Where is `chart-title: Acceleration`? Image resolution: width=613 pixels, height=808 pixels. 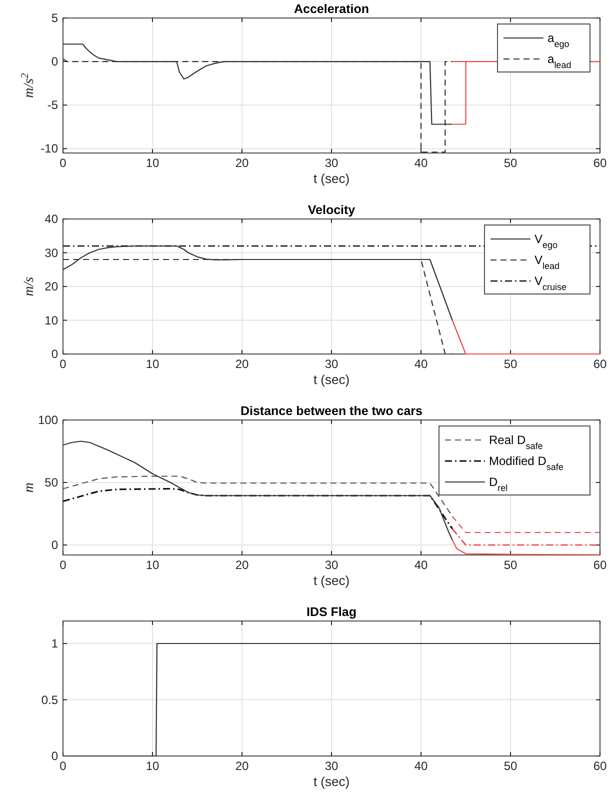
chart-title: Acceleration is located at coordinates (332, 9).